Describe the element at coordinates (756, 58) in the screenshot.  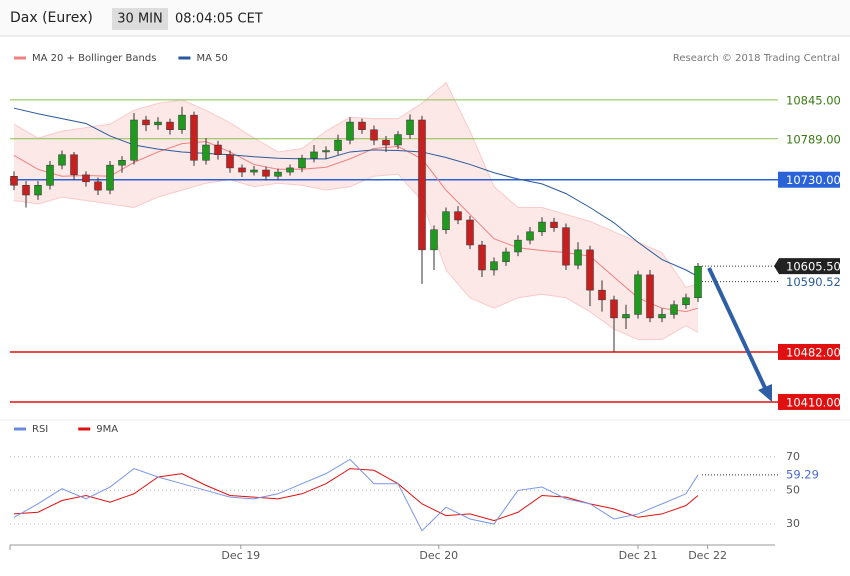
I see `credit: Research © 2018 Trading Central` at that location.